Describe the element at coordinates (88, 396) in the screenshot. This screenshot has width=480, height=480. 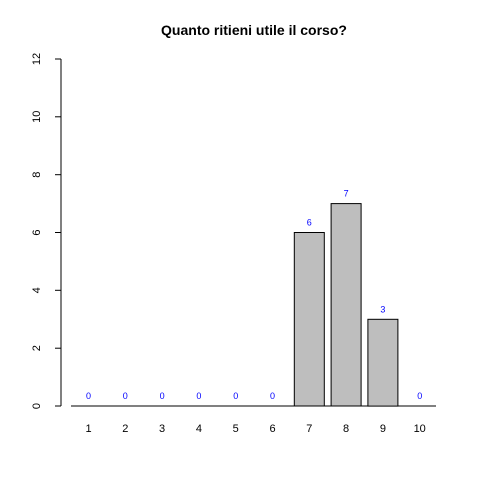
I see `data-label-1: 0` at that location.